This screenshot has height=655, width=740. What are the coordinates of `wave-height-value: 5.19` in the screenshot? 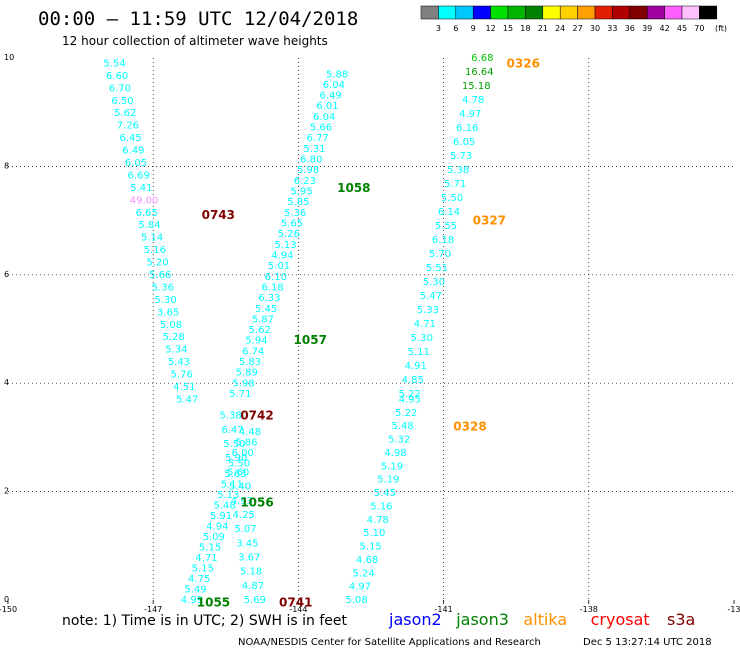 It's located at (392, 466).